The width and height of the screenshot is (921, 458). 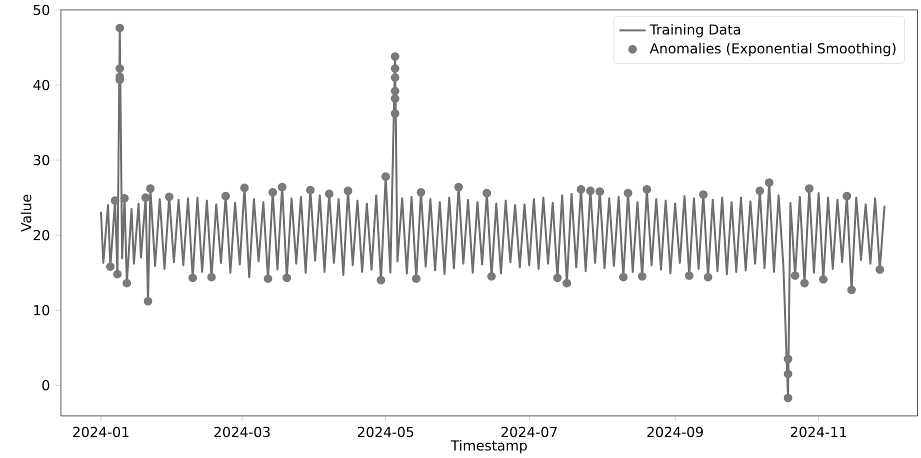 I want to click on y-tick-label: 50, so click(x=42, y=10).